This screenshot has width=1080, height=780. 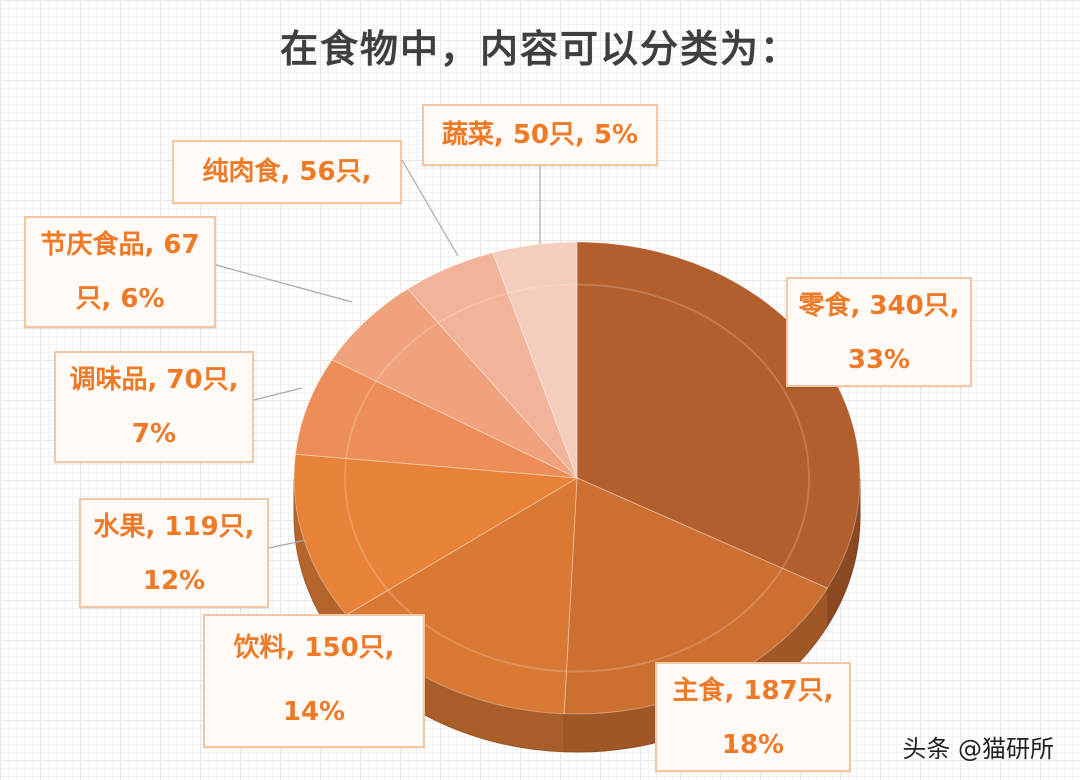 I want to click on label-lingshi: 零食, 340只, 33%, so click(x=879, y=332).